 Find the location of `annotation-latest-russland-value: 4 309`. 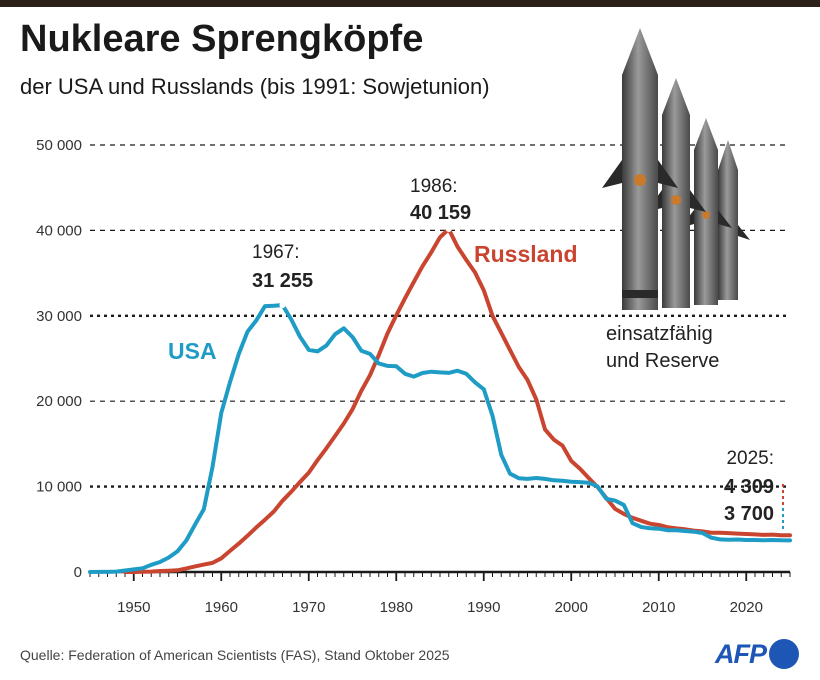

annotation-latest-russland-value: 4 309 is located at coordinates (749, 487).